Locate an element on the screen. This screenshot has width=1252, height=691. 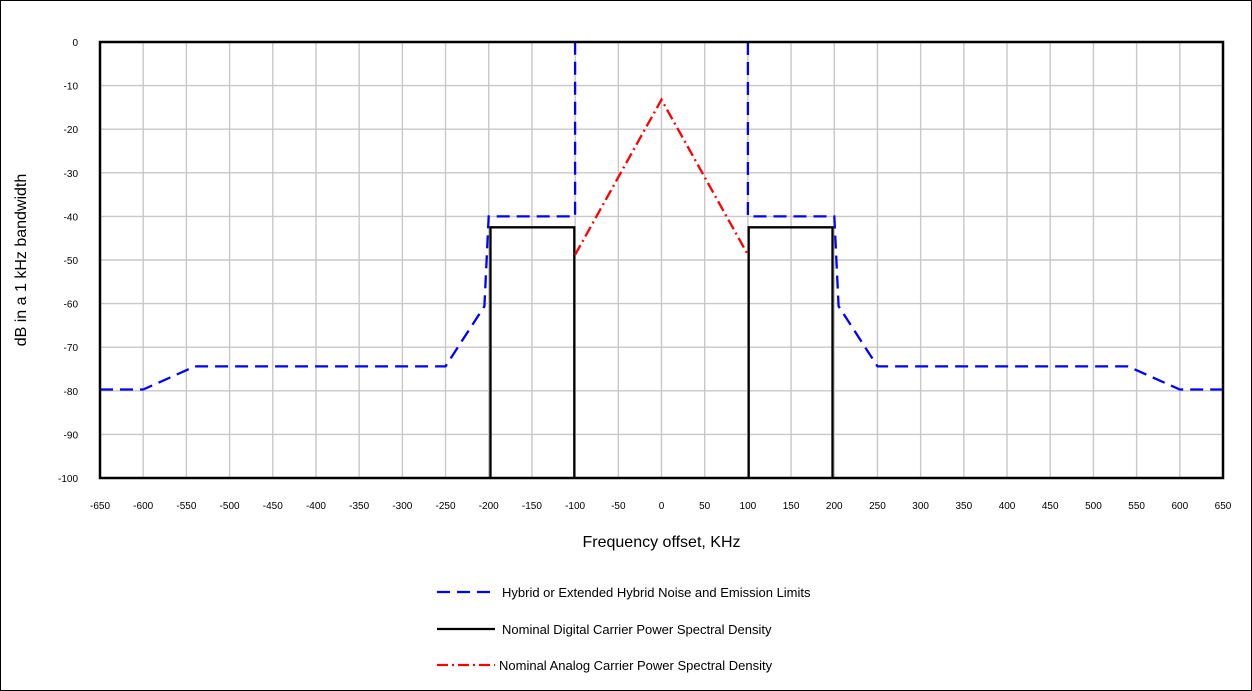
x-tick-label: 500 is located at coordinates (1093, 506).